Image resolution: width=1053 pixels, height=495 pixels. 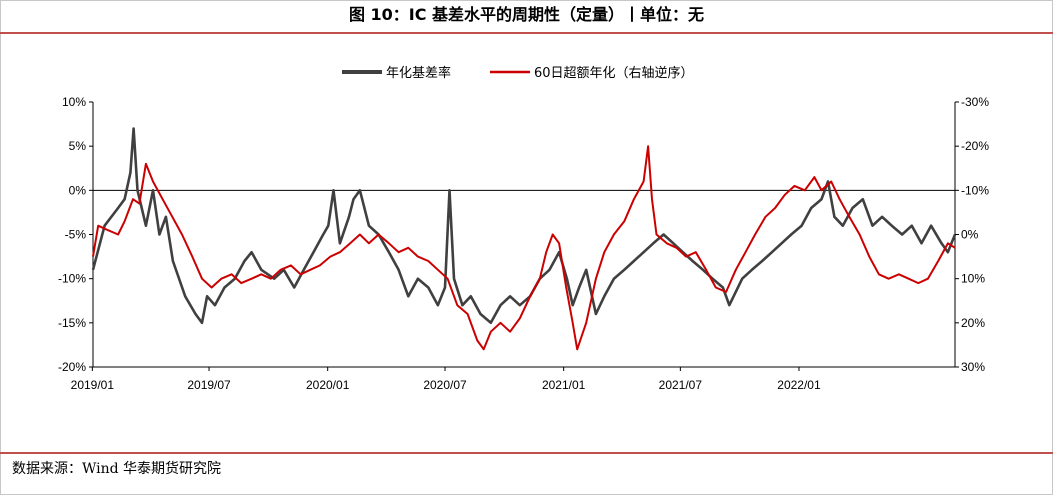 I want to click on y-left-tick-label: 5%, so click(x=78, y=146).